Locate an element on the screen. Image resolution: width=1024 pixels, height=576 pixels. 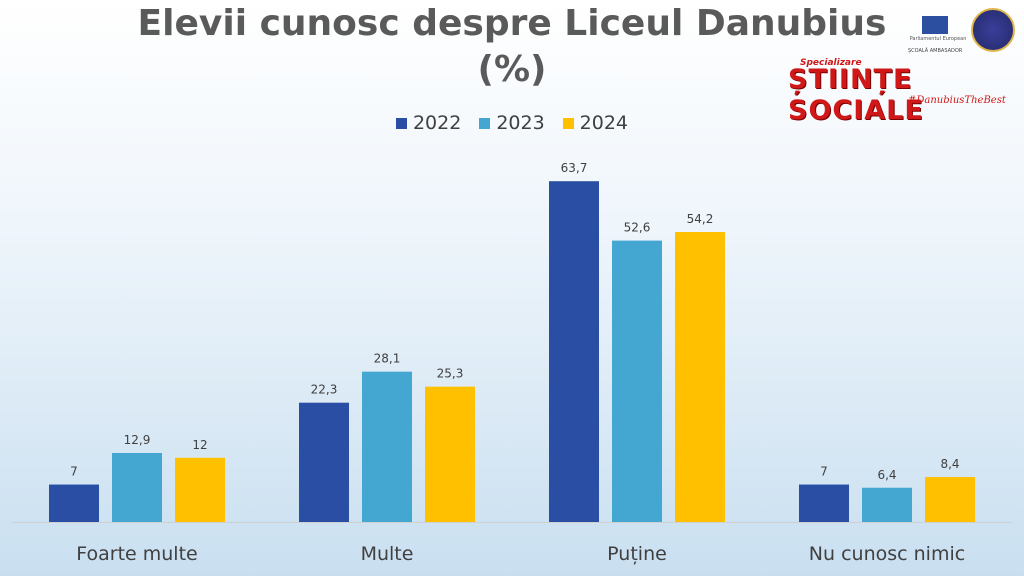
data-label-2022-2: 63,7 is located at coordinates (574, 168).